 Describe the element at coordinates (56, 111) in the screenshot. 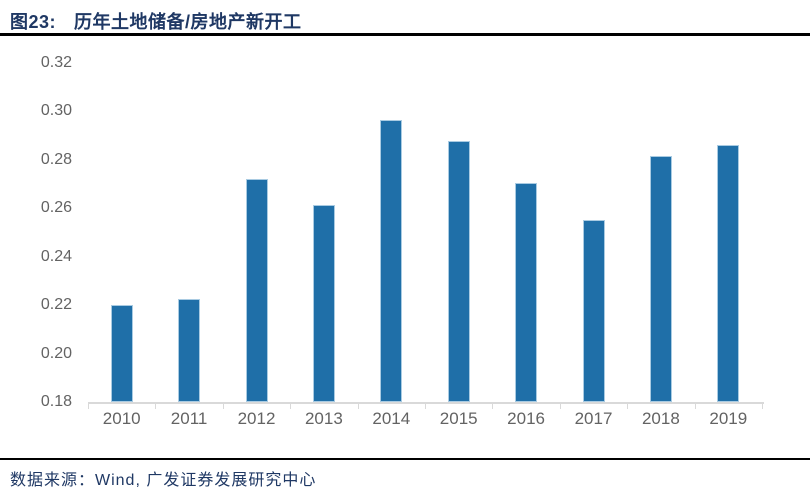

I see `y-axis-label-0.30: 0.30` at that location.